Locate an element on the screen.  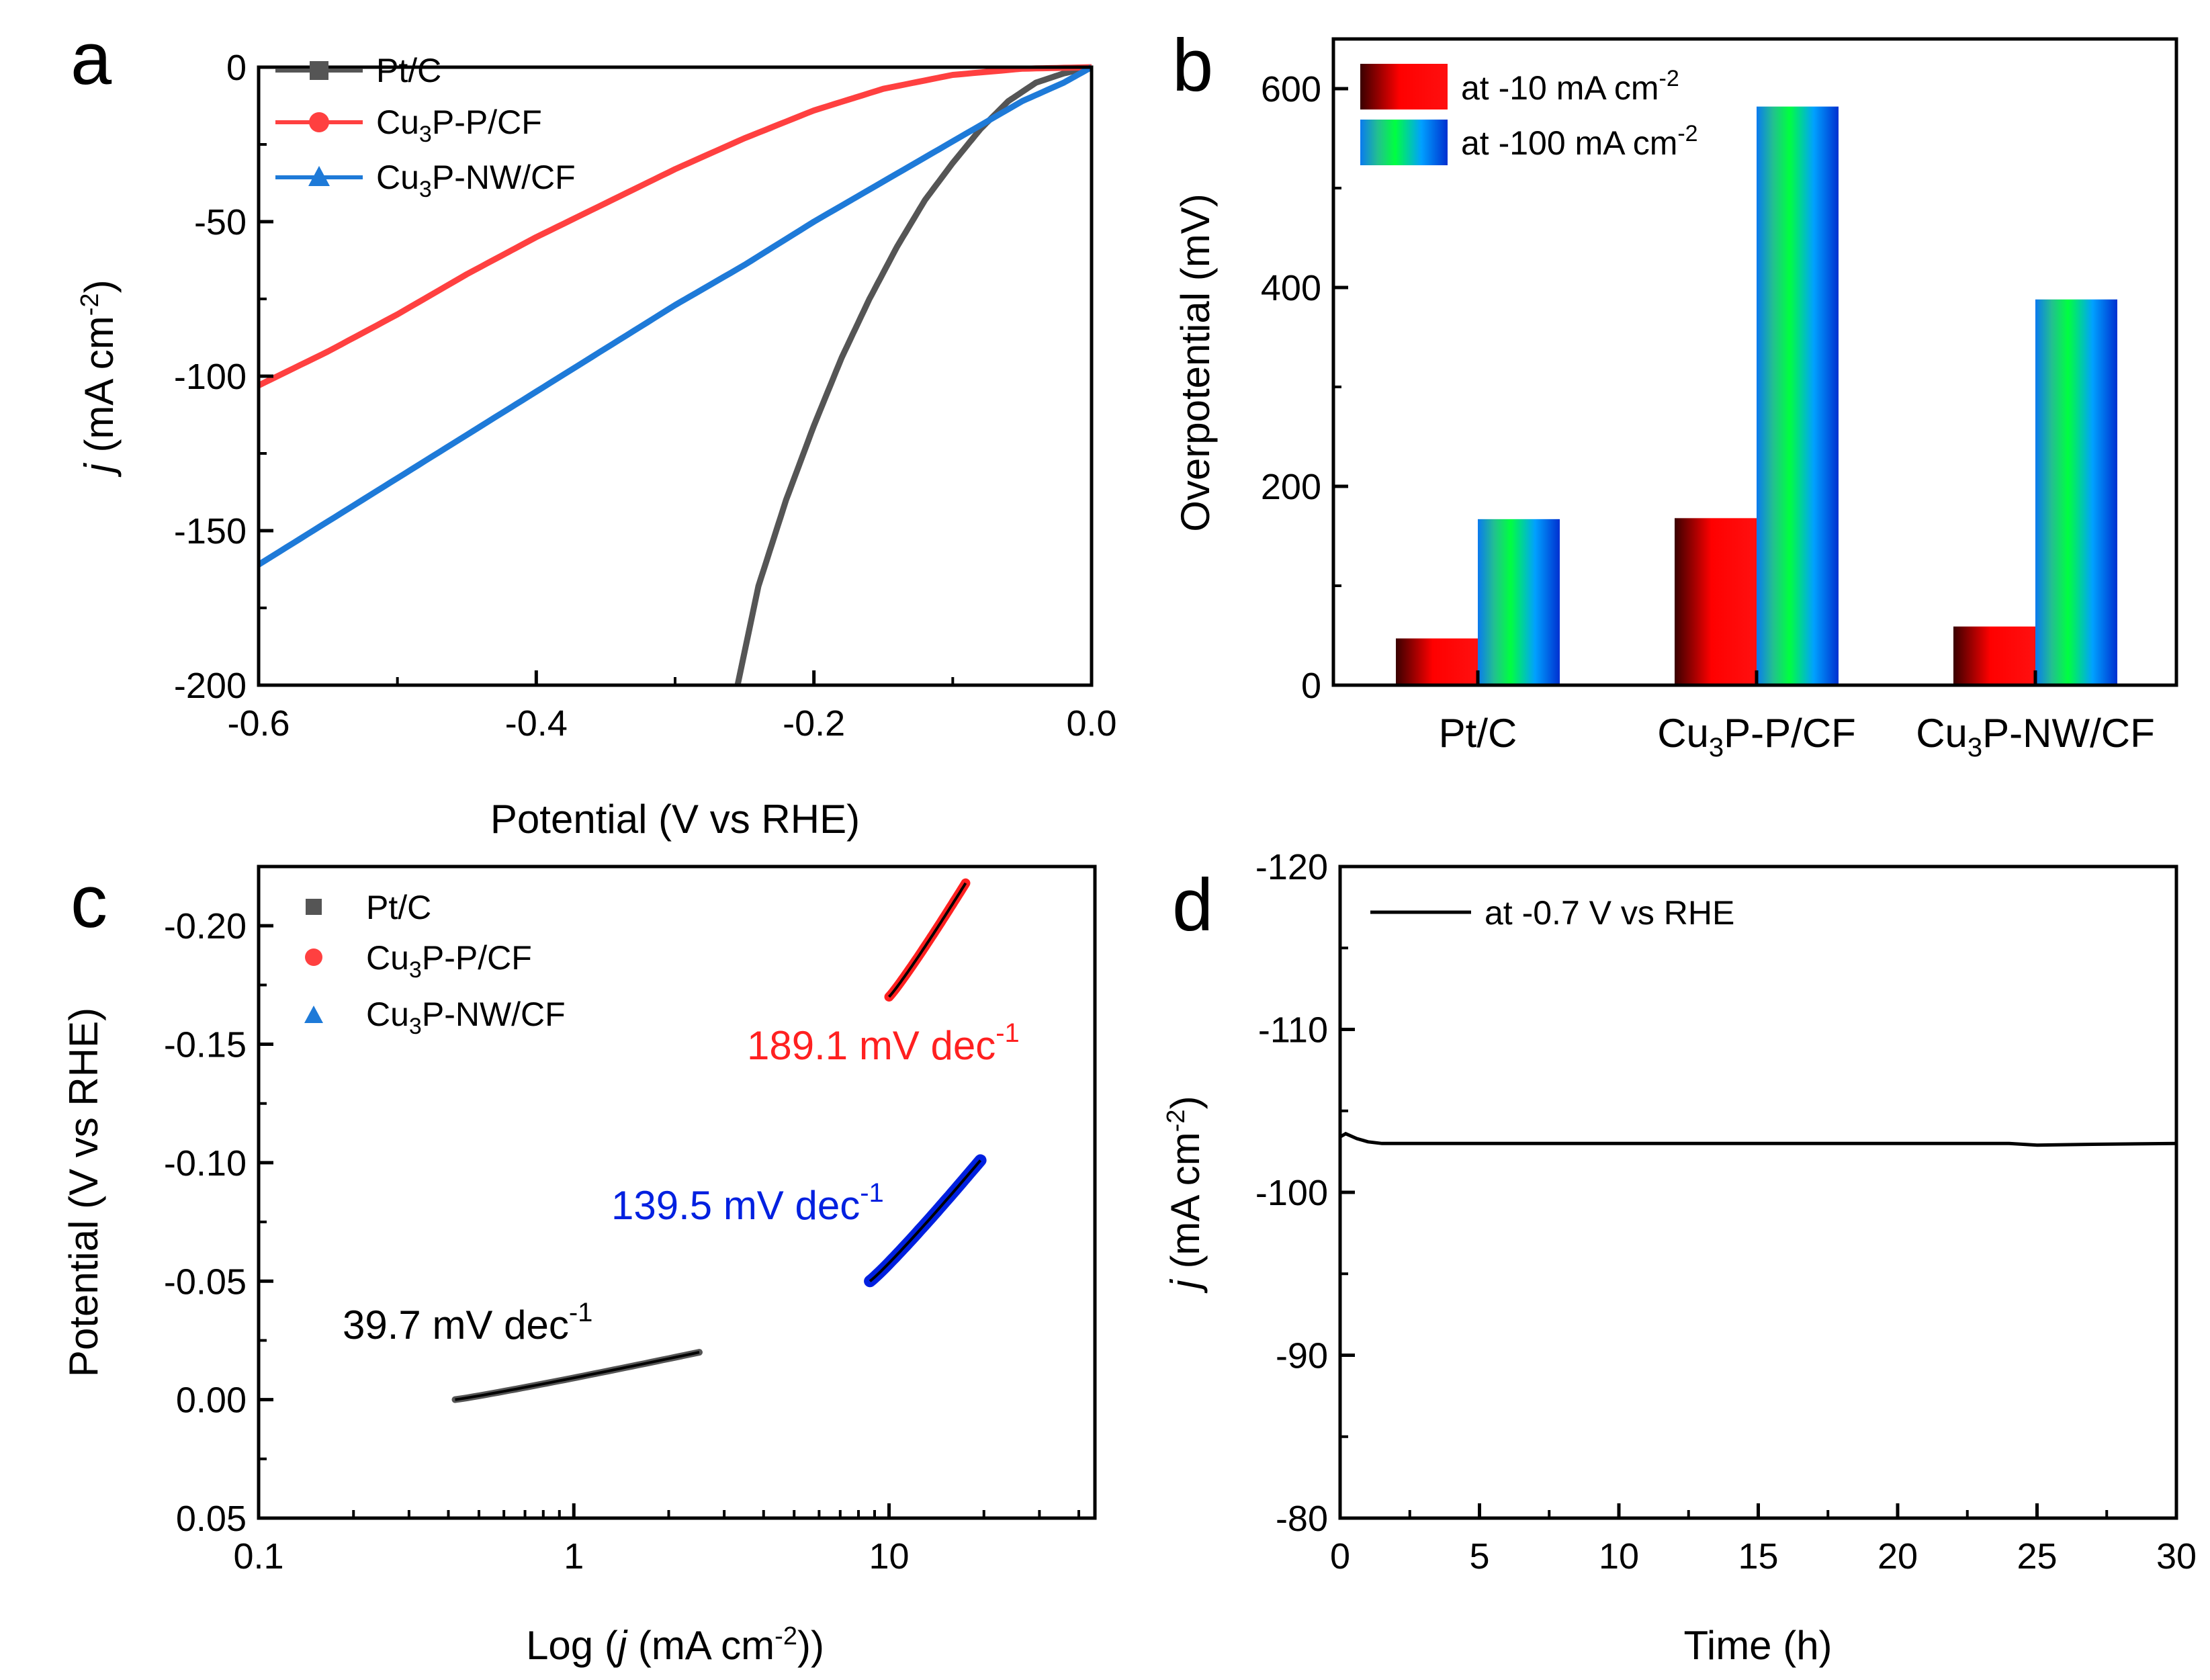
legend-item-c-cu3p-nw: Cu3P-NW/CF is located at coordinates (435, 1017).